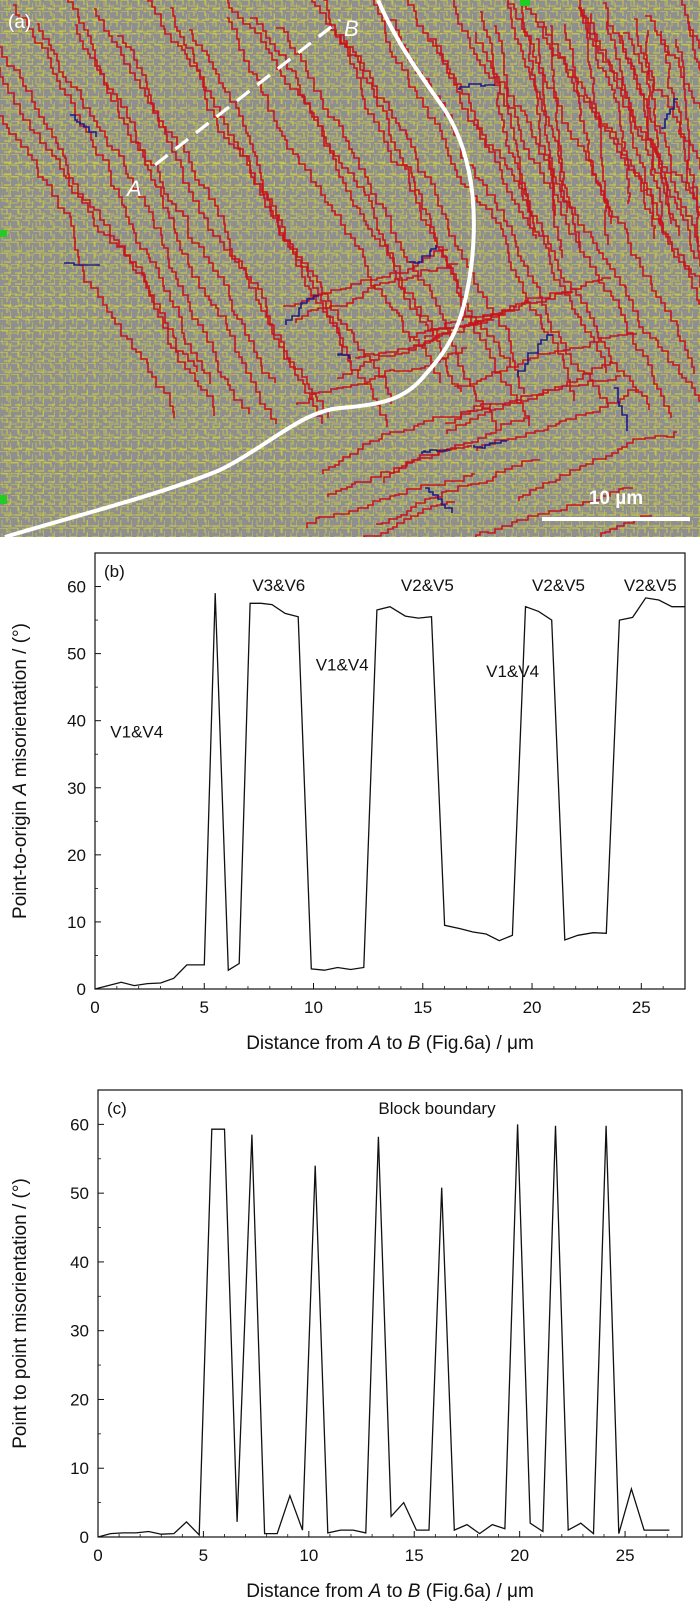  What do you see at coordinates (20, 857) in the screenshot?
I see `y-axis-label-part: Point-to-origin` at bounding box center [20, 857].